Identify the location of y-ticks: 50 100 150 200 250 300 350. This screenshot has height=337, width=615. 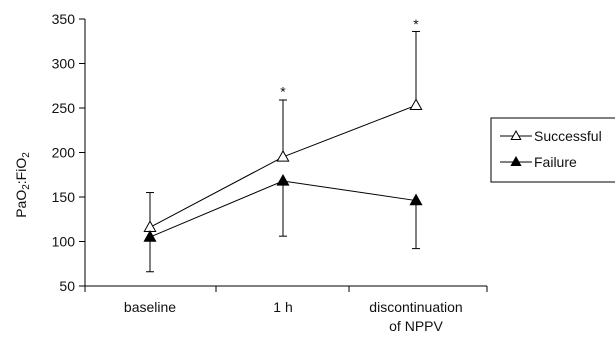
(68, 152).